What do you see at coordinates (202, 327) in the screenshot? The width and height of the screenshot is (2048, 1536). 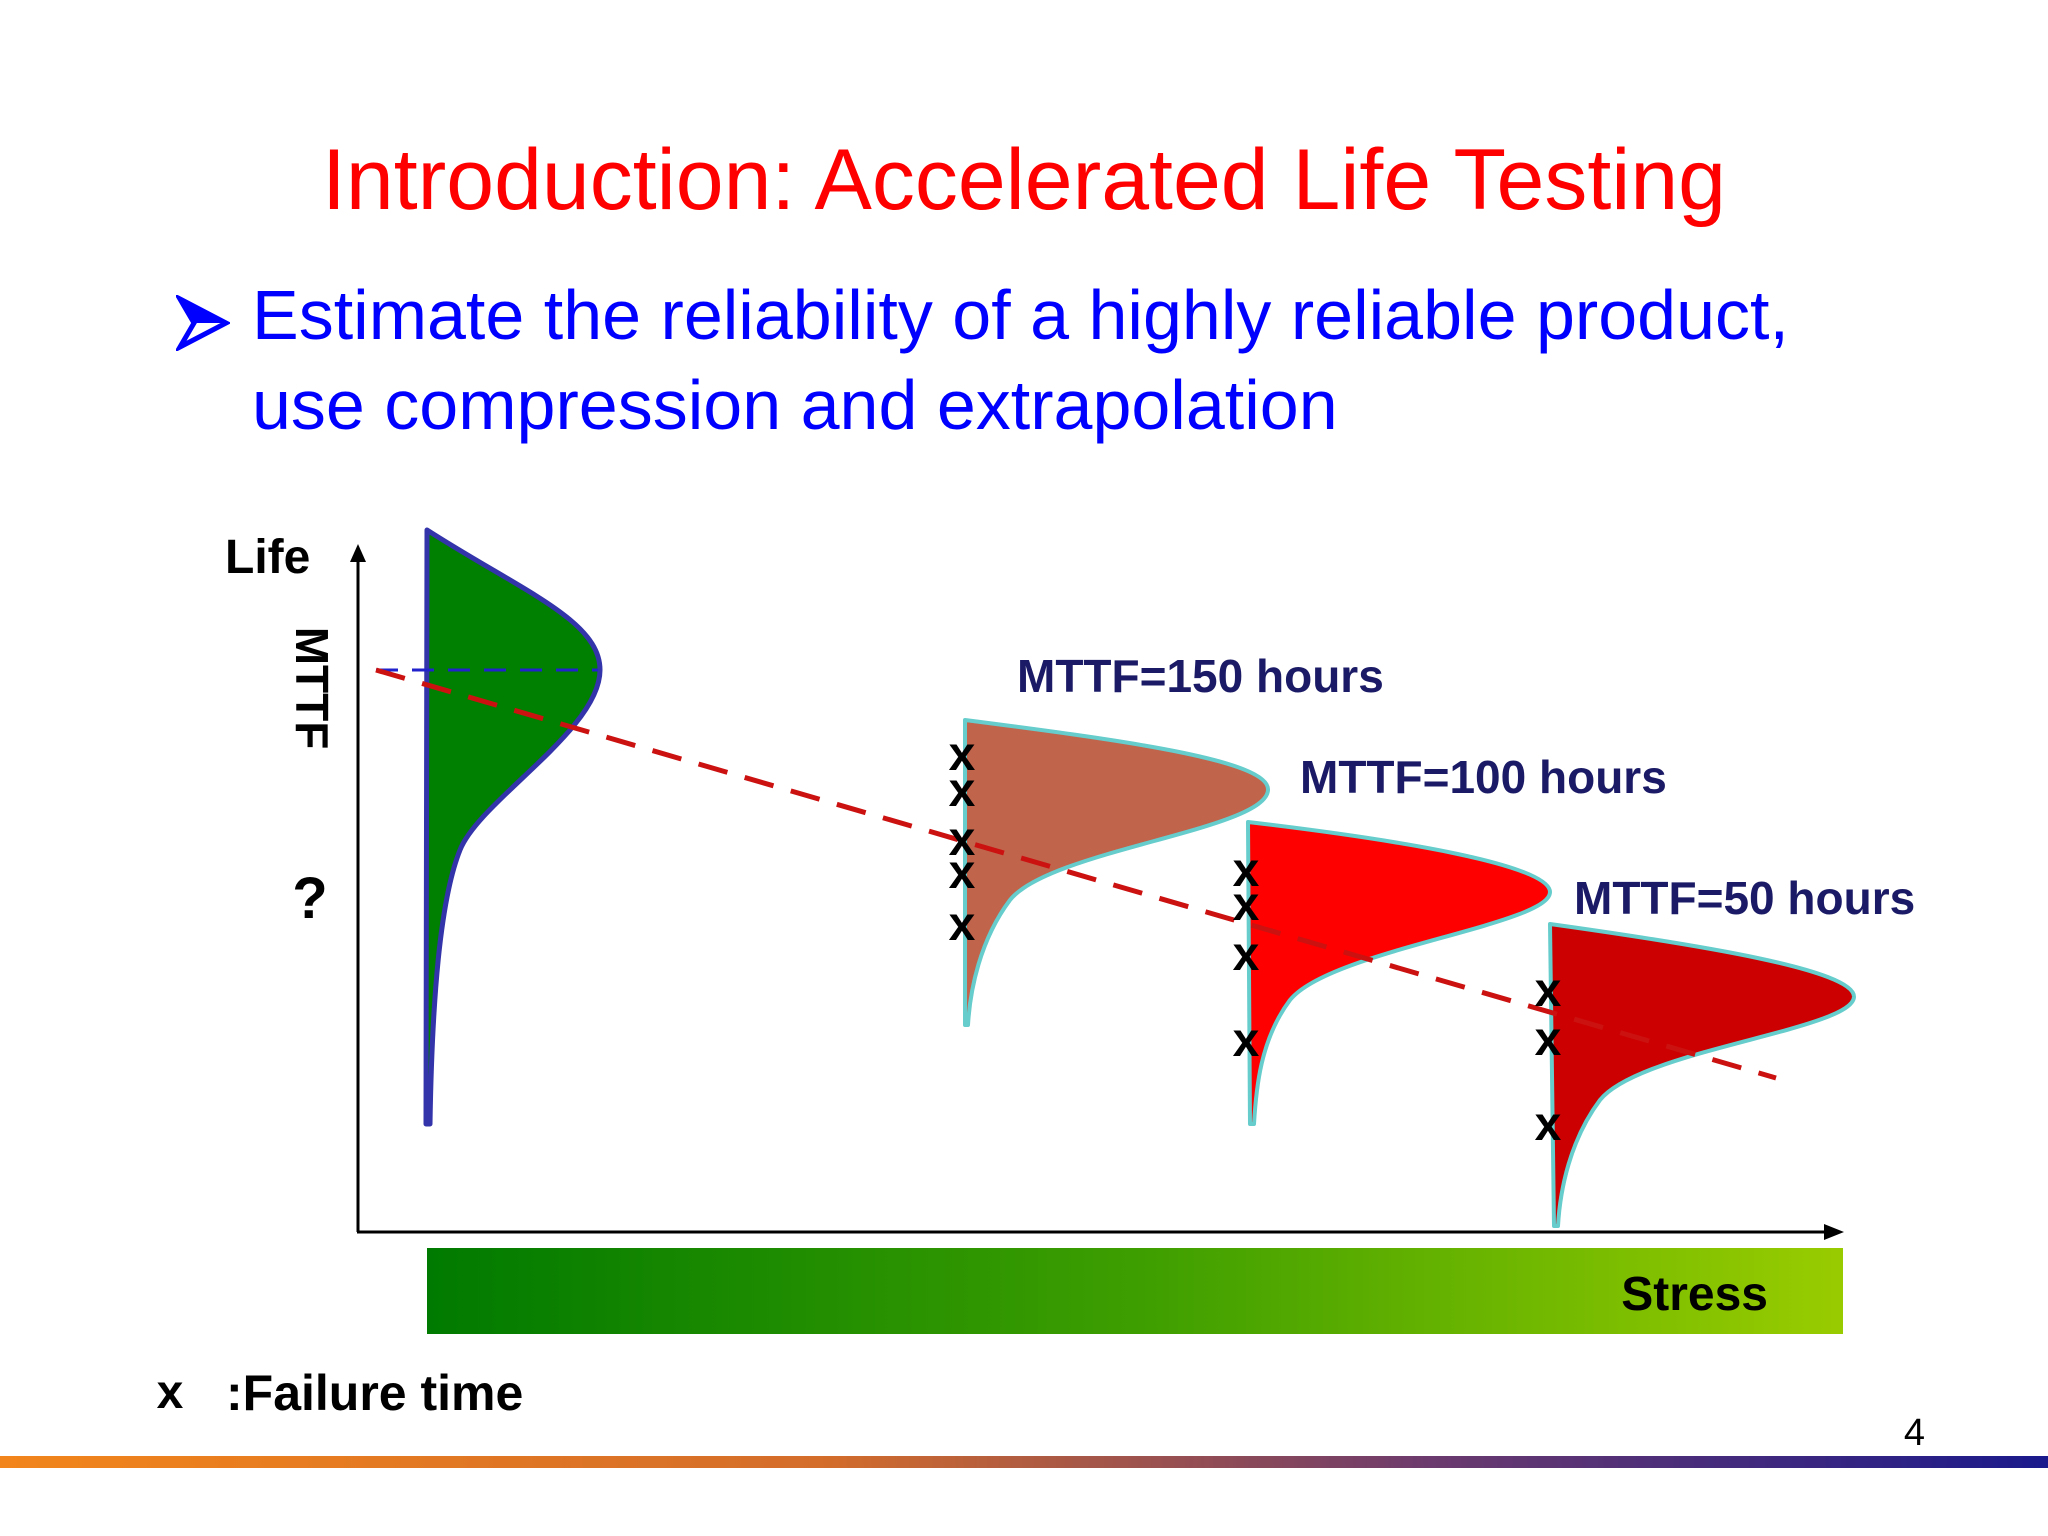 I see `arrow-bullet-icon` at bounding box center [202, 327].